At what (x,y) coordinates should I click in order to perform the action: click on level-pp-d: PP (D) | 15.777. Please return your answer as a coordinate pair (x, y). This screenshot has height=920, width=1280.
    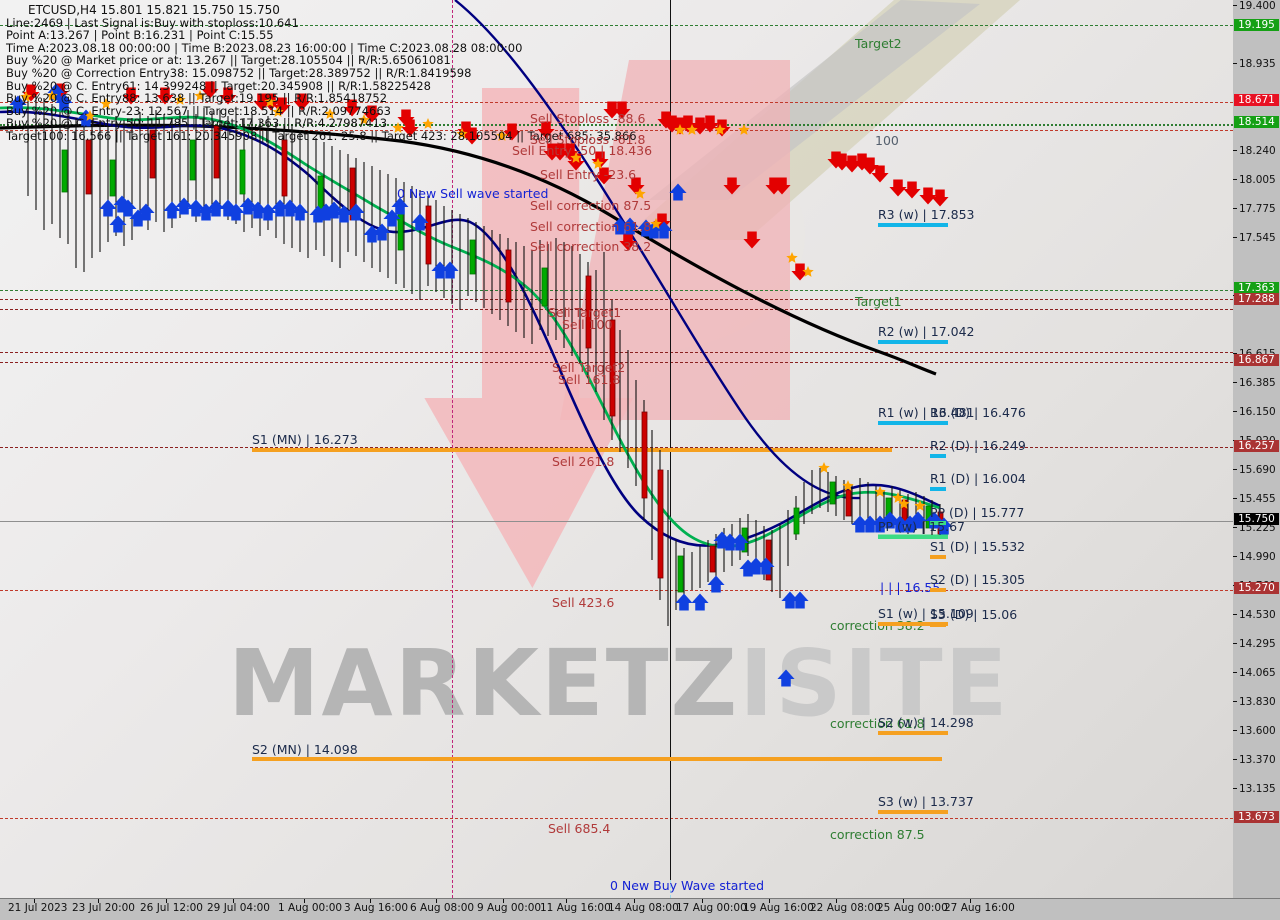
    Looking at the image, I should click on (977, 515).